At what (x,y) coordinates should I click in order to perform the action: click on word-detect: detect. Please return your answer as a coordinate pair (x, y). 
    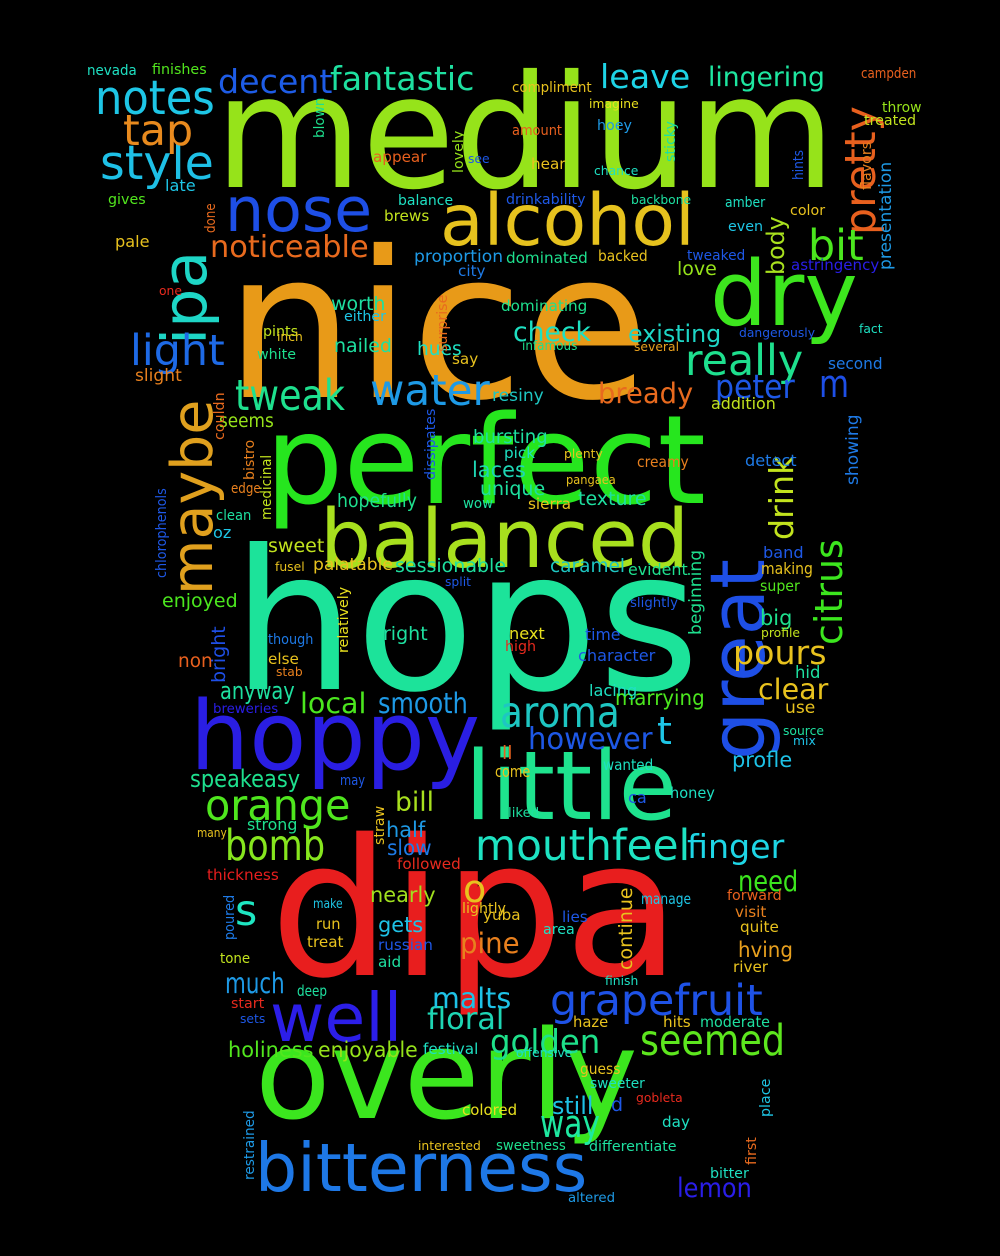
    Looking at the image, I should click on (771, 460).